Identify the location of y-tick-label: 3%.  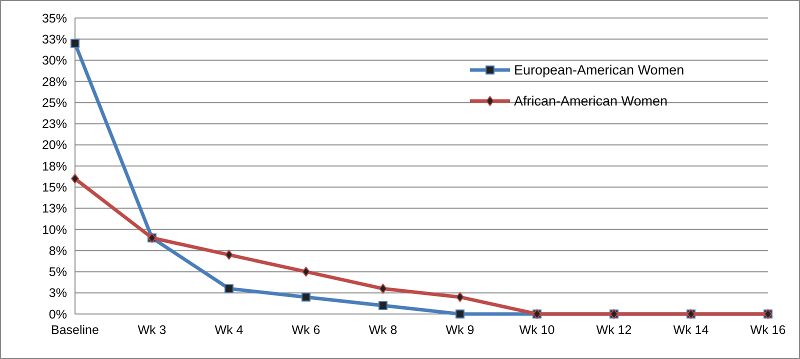
(57, 293).